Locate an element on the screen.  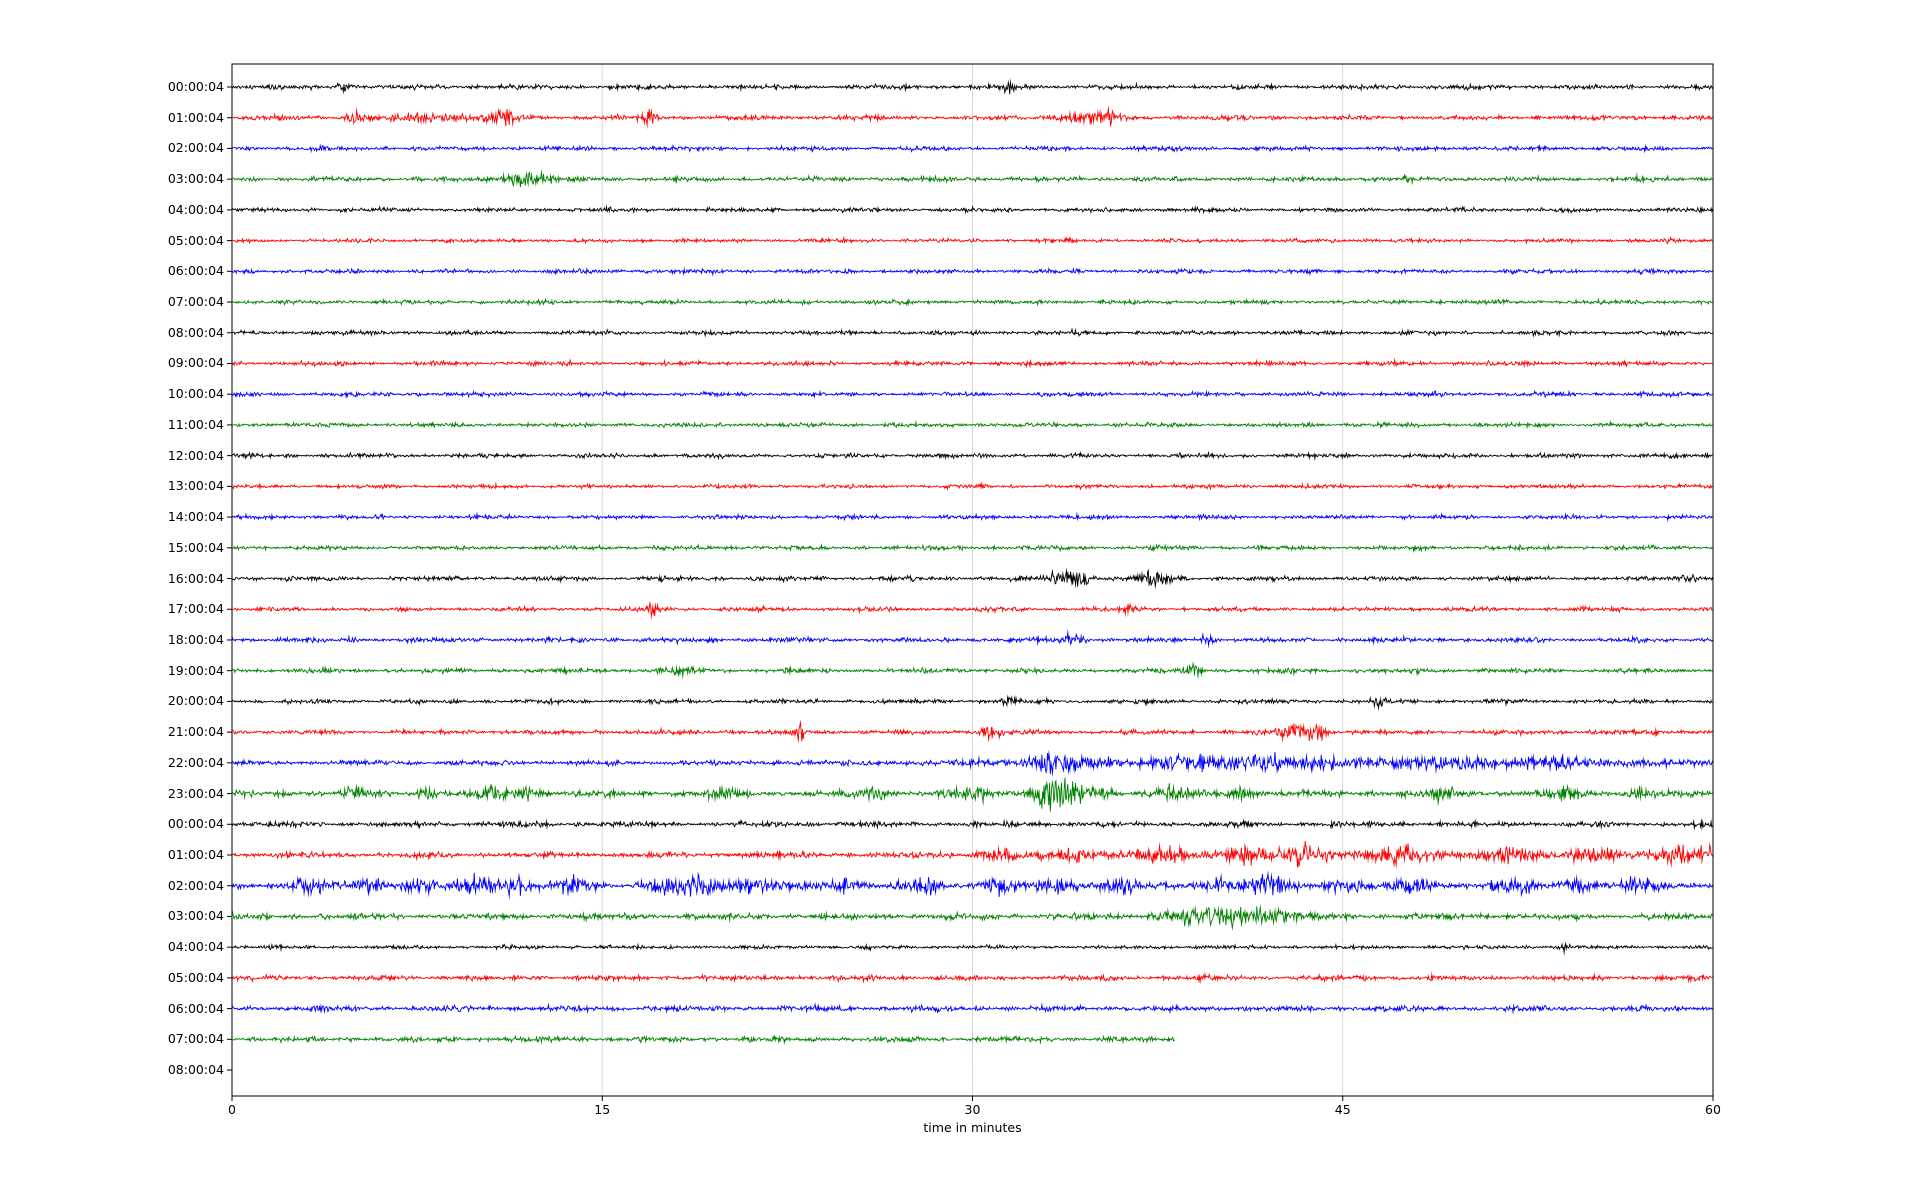
y-tick-label: 21:00:04 is located at coordinates (195, 732).